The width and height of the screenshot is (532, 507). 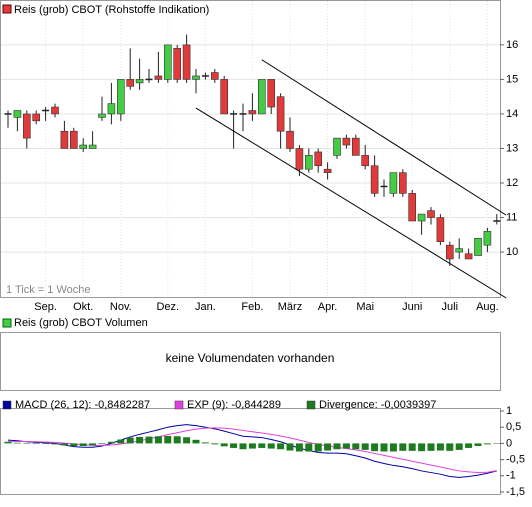 I want to click on x-tick-label: Apr., so click(x=328, y=307).